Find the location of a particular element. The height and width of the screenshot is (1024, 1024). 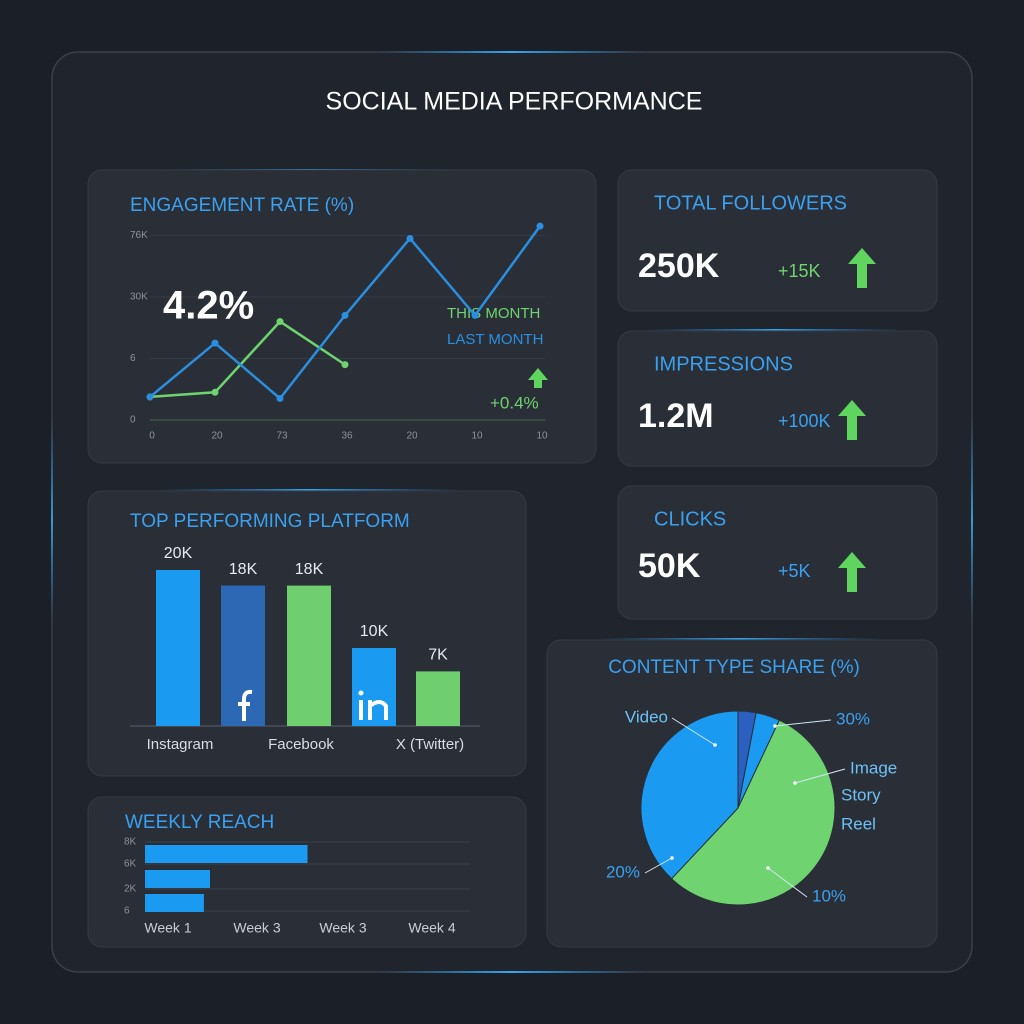

legend-label: Video is located at coordinates (646, 716).